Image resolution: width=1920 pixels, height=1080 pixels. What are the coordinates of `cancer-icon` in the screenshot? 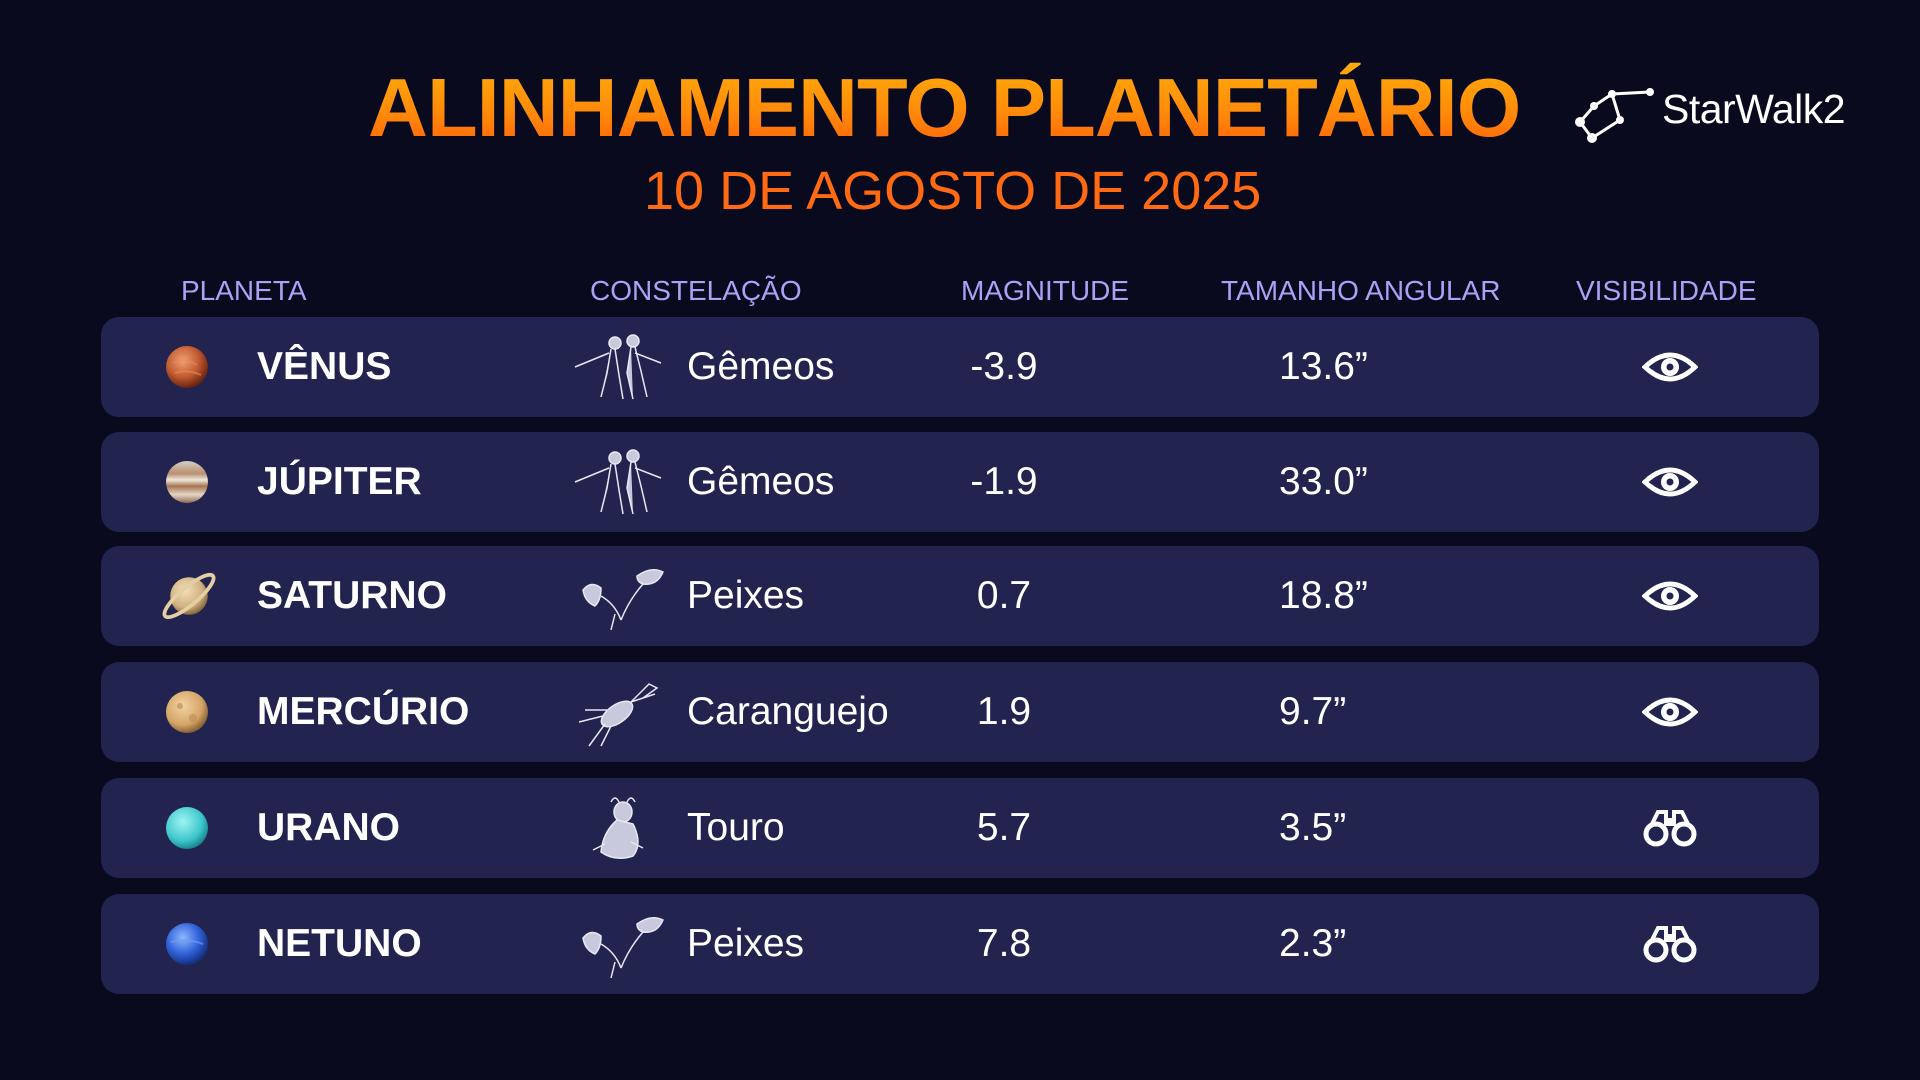 It's located at (618, 715).